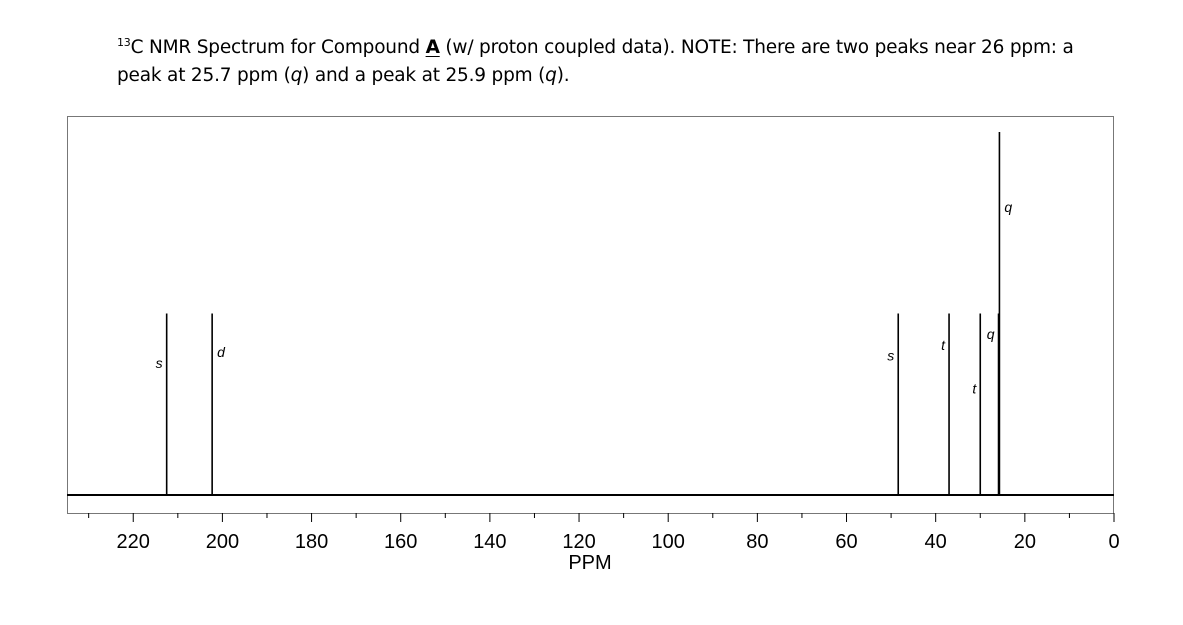  Describe the element at coordinates (846, 542) in the screenshot. I see `x-tick-label: 60` at that location.